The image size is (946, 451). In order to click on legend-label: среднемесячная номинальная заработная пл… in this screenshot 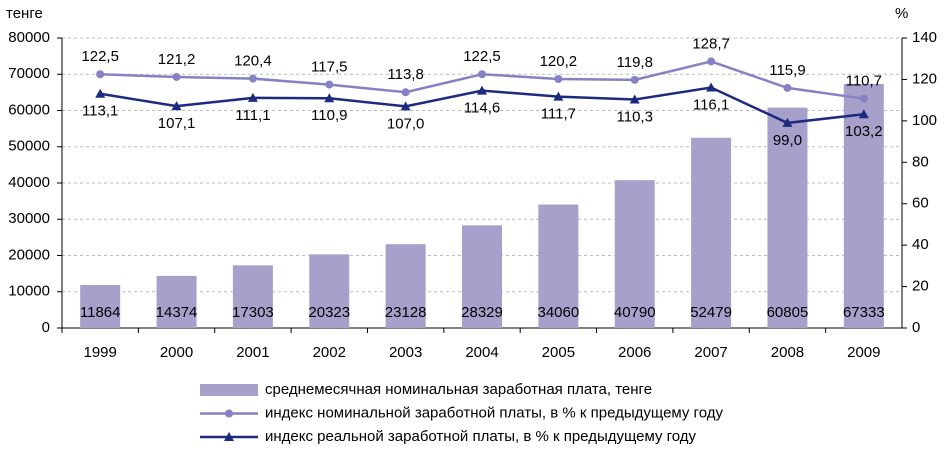, I will do `click(458, 389)`.